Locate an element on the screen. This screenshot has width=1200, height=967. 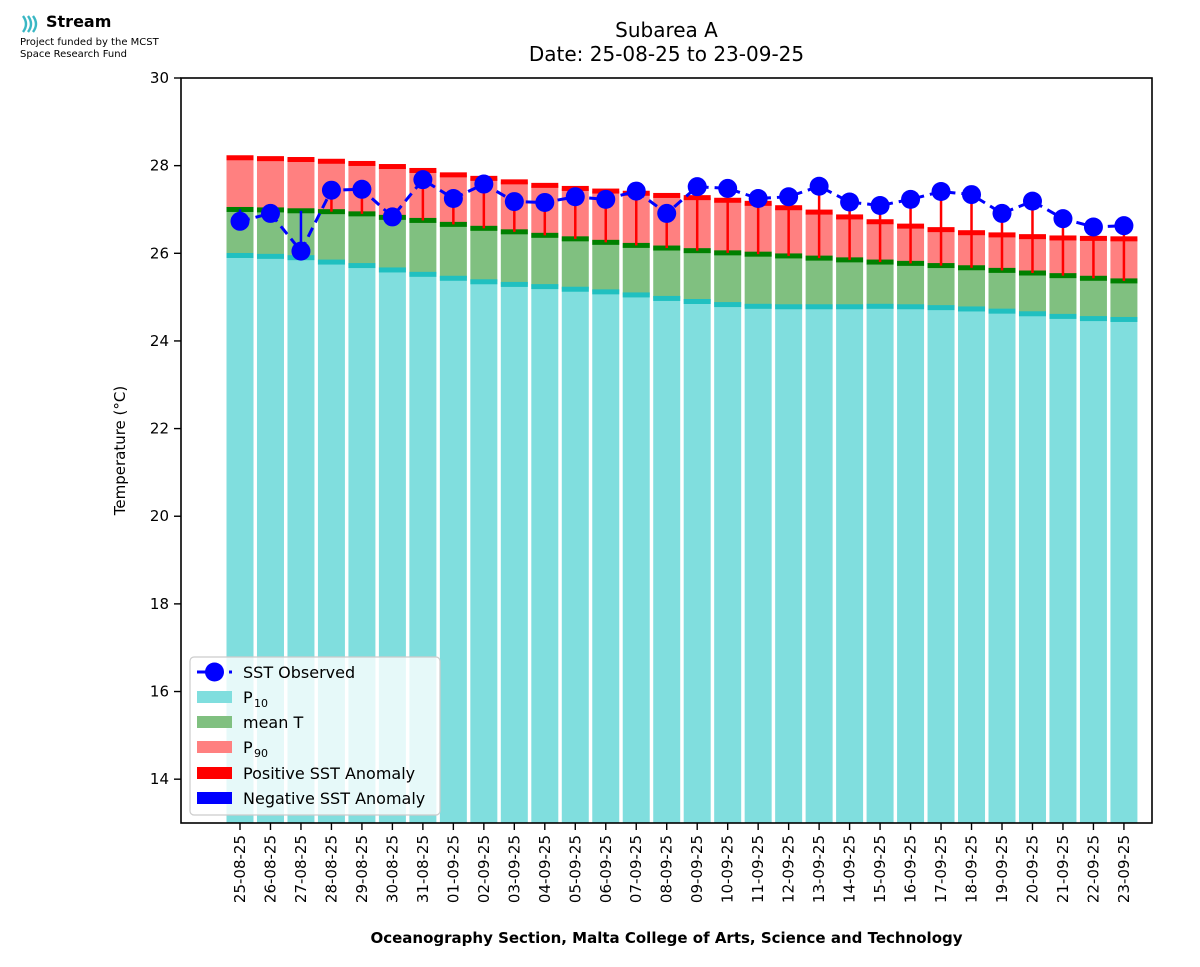
legend-box is located at coordinates (315, 736).